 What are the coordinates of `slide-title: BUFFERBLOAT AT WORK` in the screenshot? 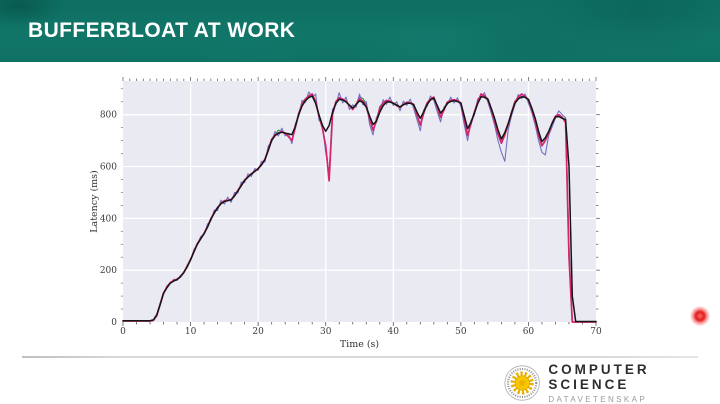 It's located at (162, 30).